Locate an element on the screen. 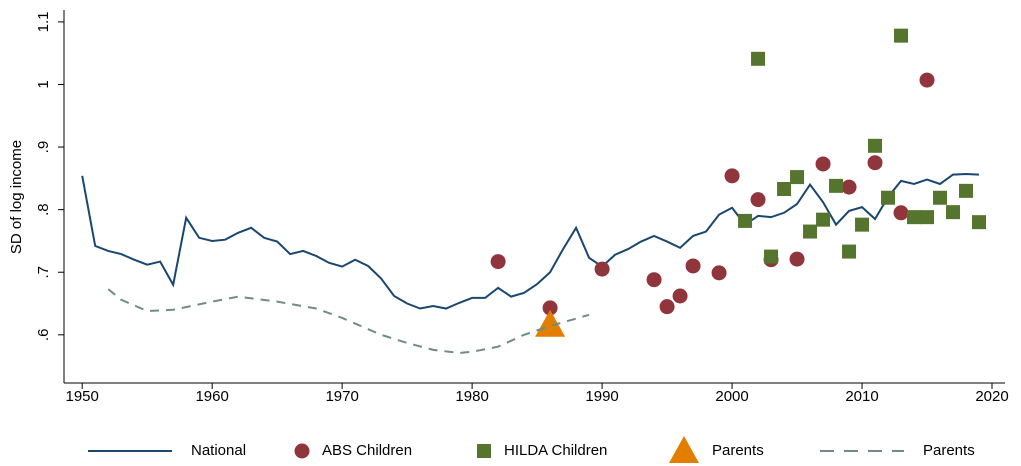 This screenshot has width=1021, height=466. legend-label: ABS Children is located at coordinates (367, 450).